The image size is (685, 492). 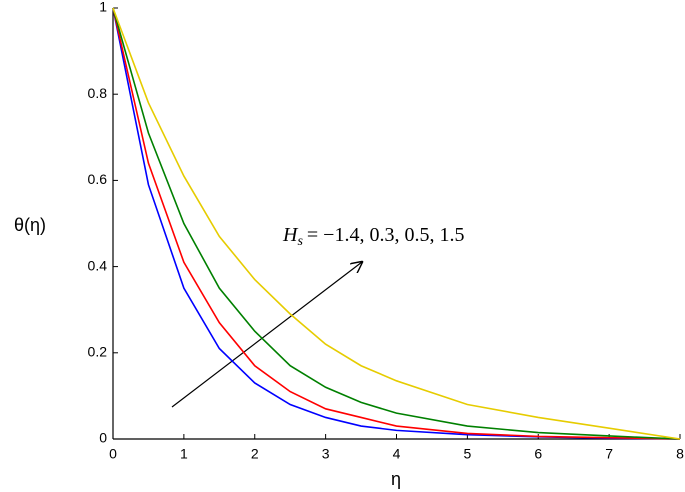 What do you see at coordinates (467, 454) in the screenshot?
I see `x-tick-label: 5` at bounding box center [467, 454].